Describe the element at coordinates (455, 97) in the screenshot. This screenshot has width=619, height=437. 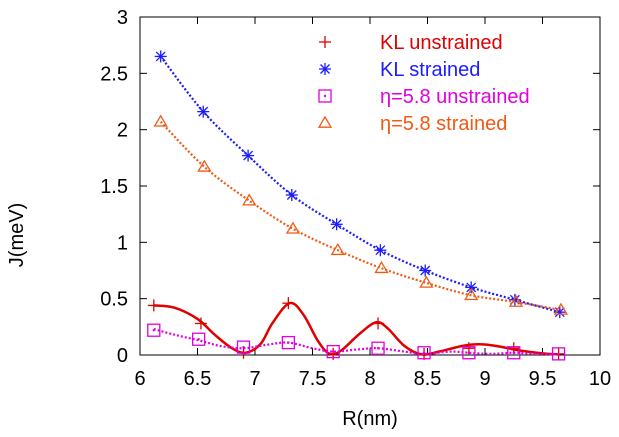
I see `legend-label: η=5.8 unstrained` at that location.